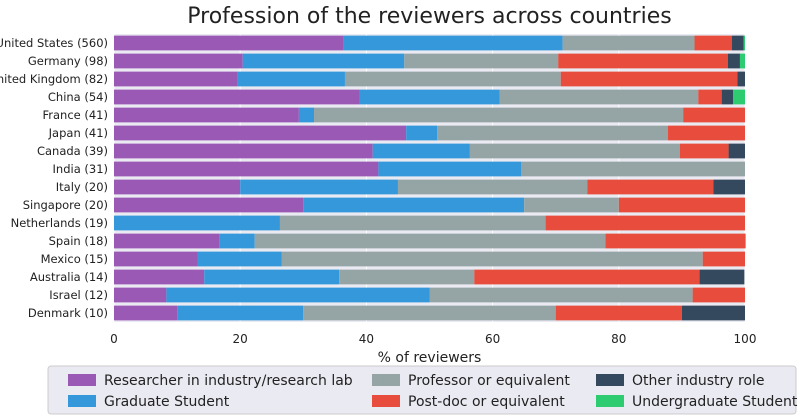 This screenshot has width=800, height=420. Describe the element at coordinates (78, 97) in the screenshot. I see `y-tick-label: China (54)` at that location.